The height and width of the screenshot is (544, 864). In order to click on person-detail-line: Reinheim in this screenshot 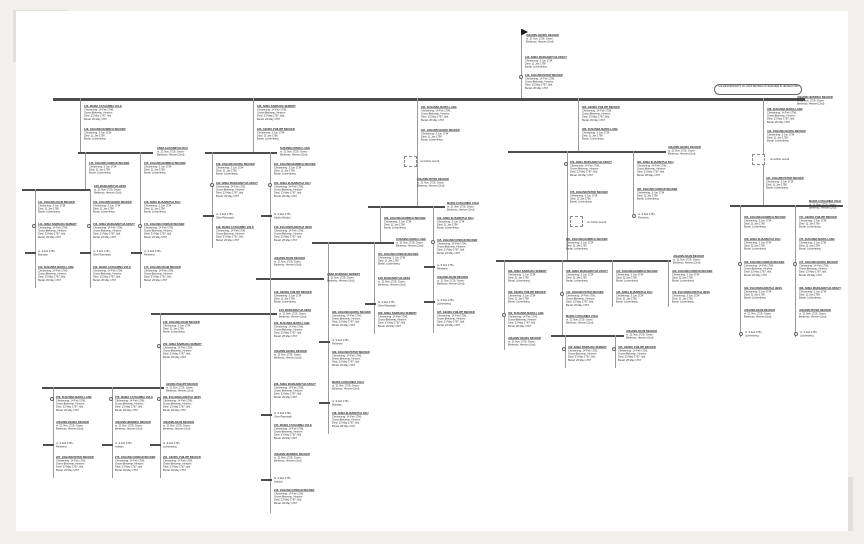, I will do `click(337, 343)`.